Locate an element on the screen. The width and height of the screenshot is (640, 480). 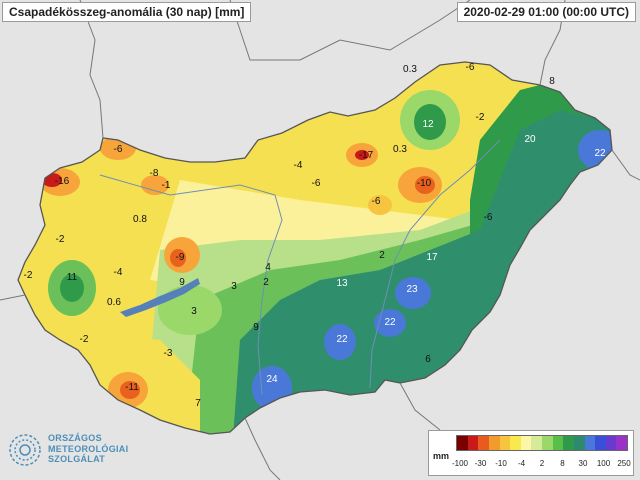
logo-line2: METEOROLÓGIAI is located at coordinates (88, 448).